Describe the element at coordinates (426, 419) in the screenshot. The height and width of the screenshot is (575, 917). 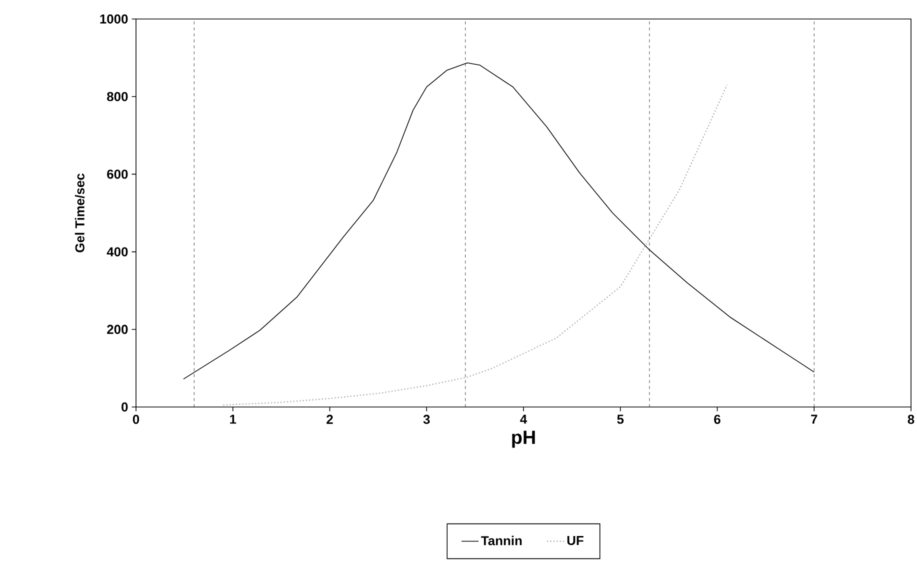
I see `x-tick-label: 3` at that location.